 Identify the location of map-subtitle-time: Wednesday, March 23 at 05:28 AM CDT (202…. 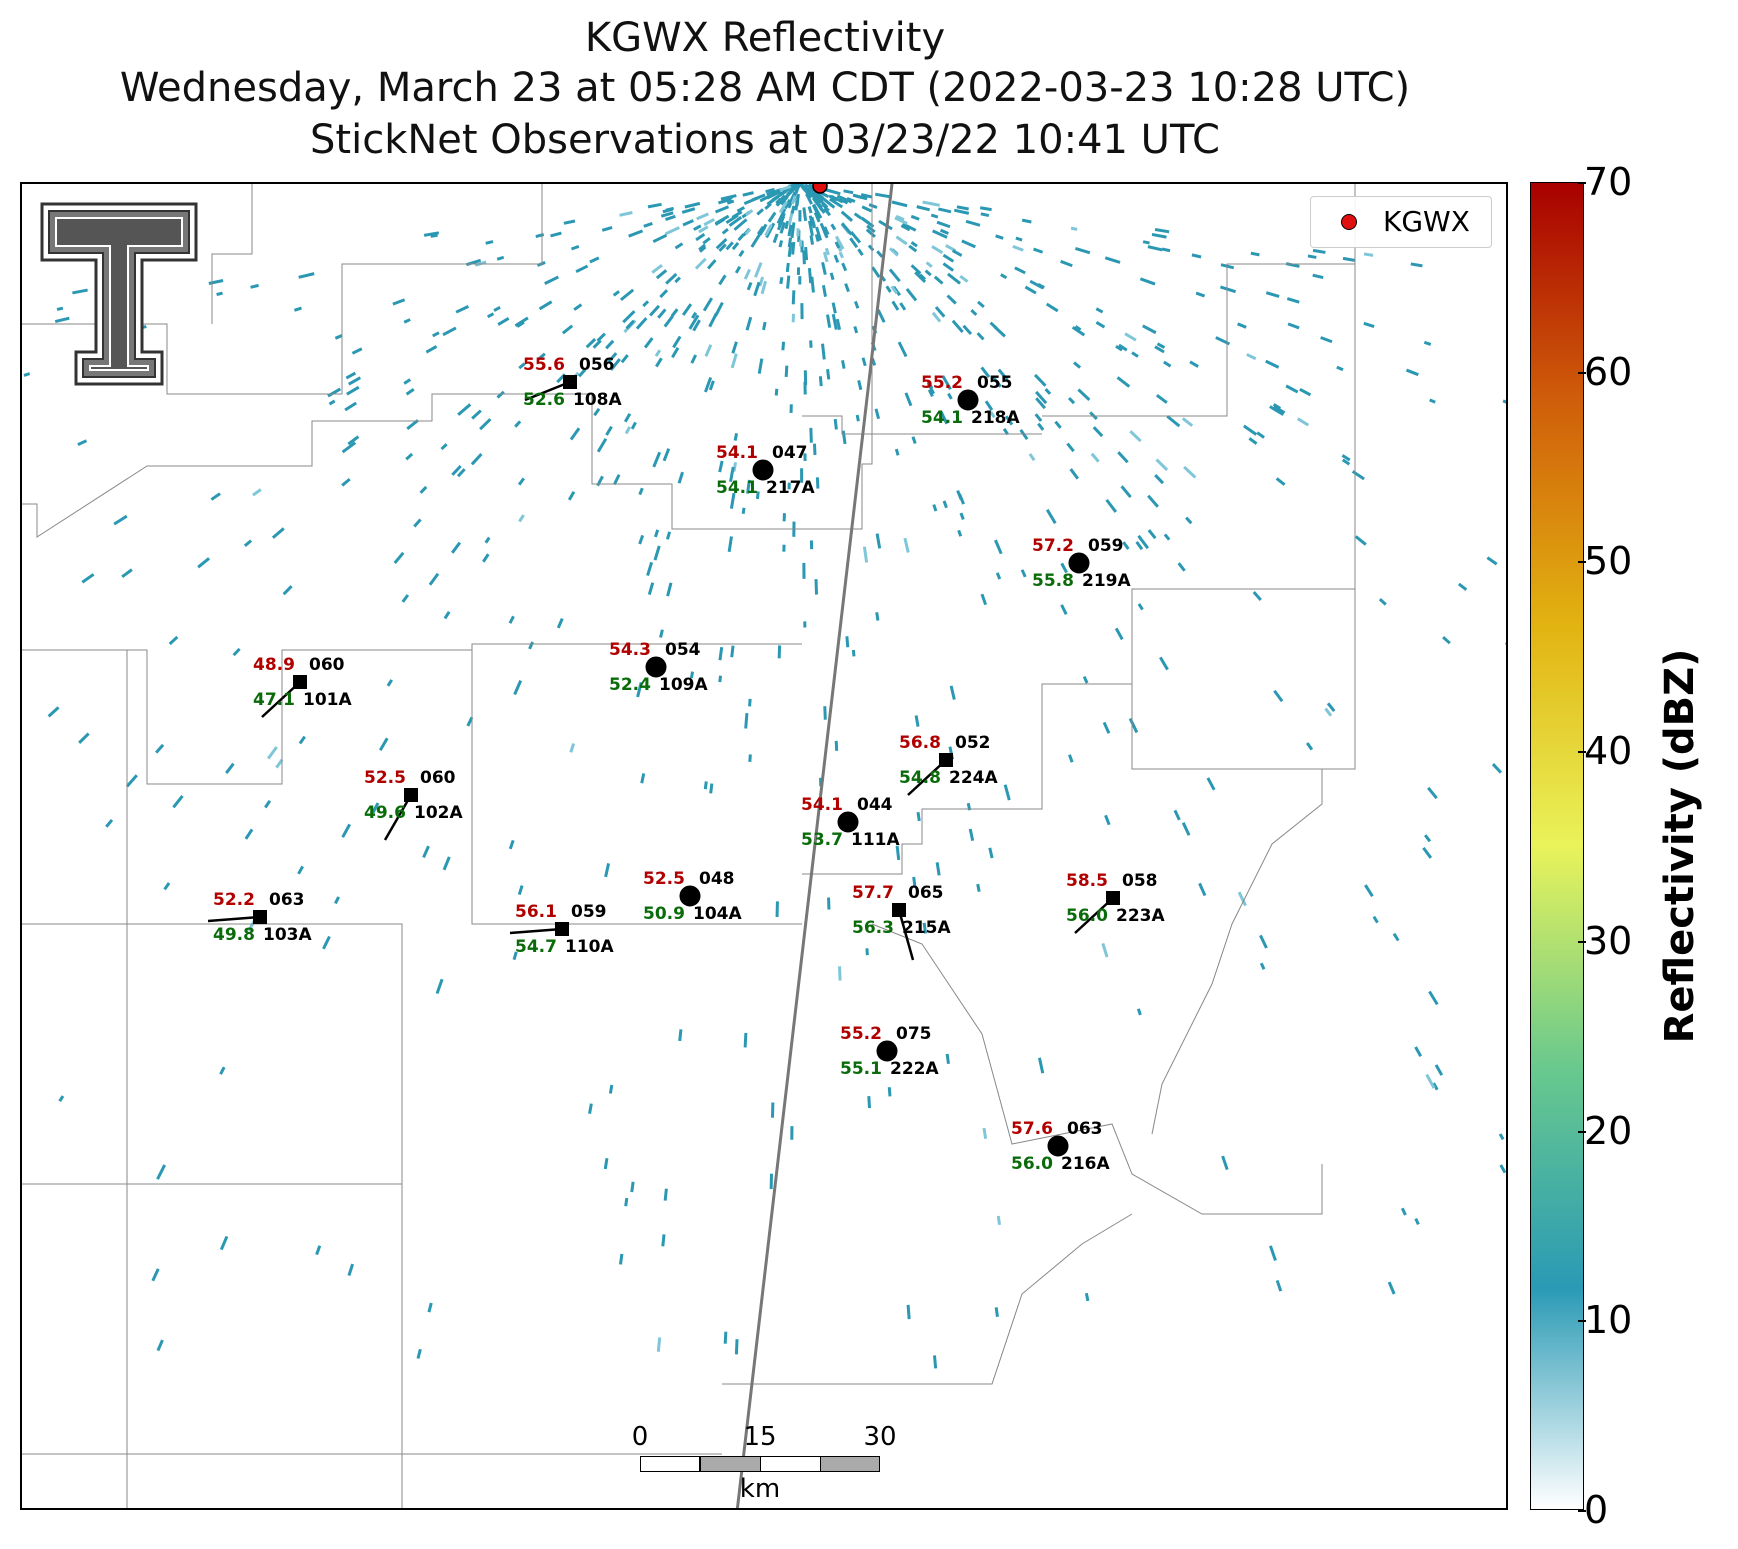
(765, 88).